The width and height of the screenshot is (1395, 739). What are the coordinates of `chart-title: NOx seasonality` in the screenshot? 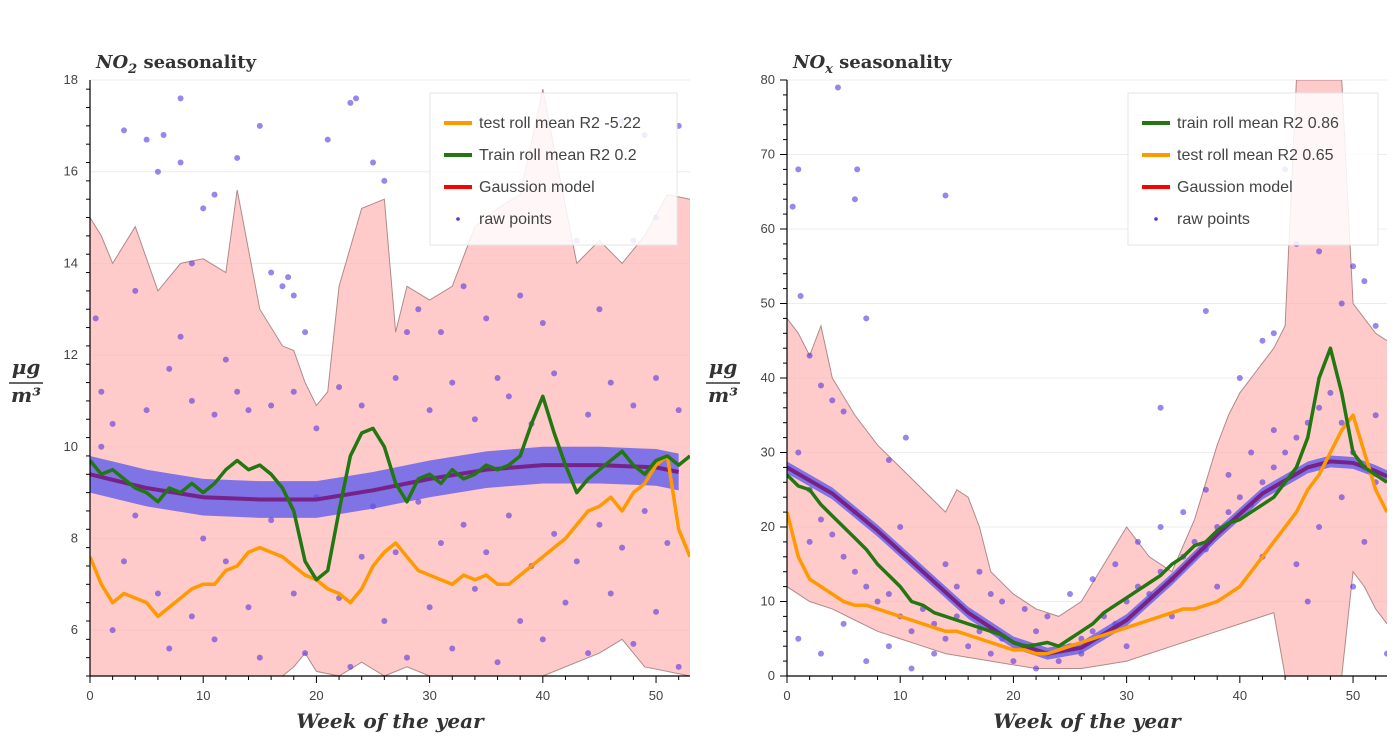 It's located at (872, 64).